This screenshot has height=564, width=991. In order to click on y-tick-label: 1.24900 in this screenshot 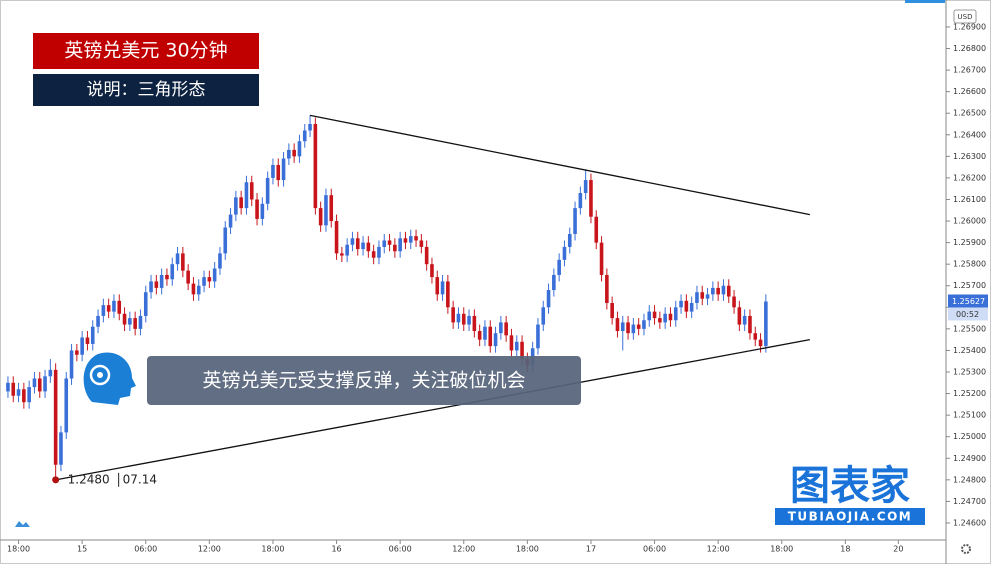, I will do `click(969, 458)`.